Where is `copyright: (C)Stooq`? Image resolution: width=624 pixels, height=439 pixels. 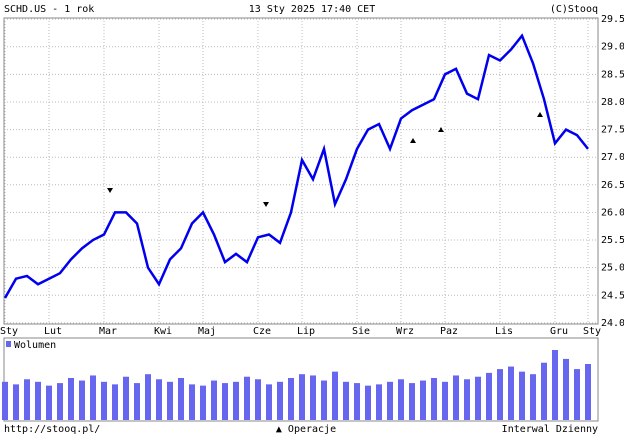 copyright: (C)Stooq is located at coordinates (574, 9).